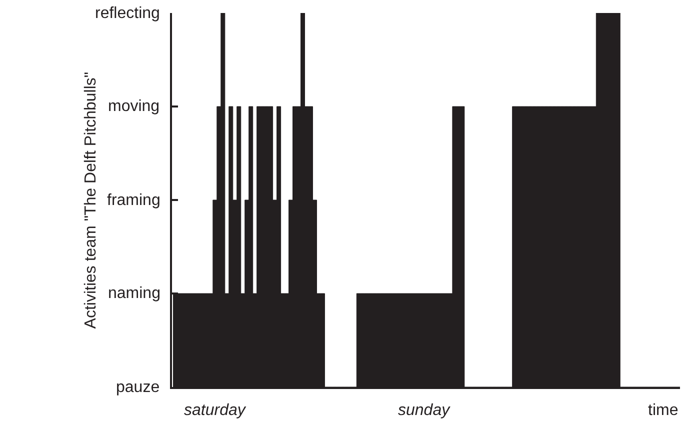 This screenshot has width=694, height=430. What do you see at coordinates (91, 200) in the screenshot?
I see `y-axis-title: Activities team "The Delft Pitchbulls"` at bounding box center [91, 200].